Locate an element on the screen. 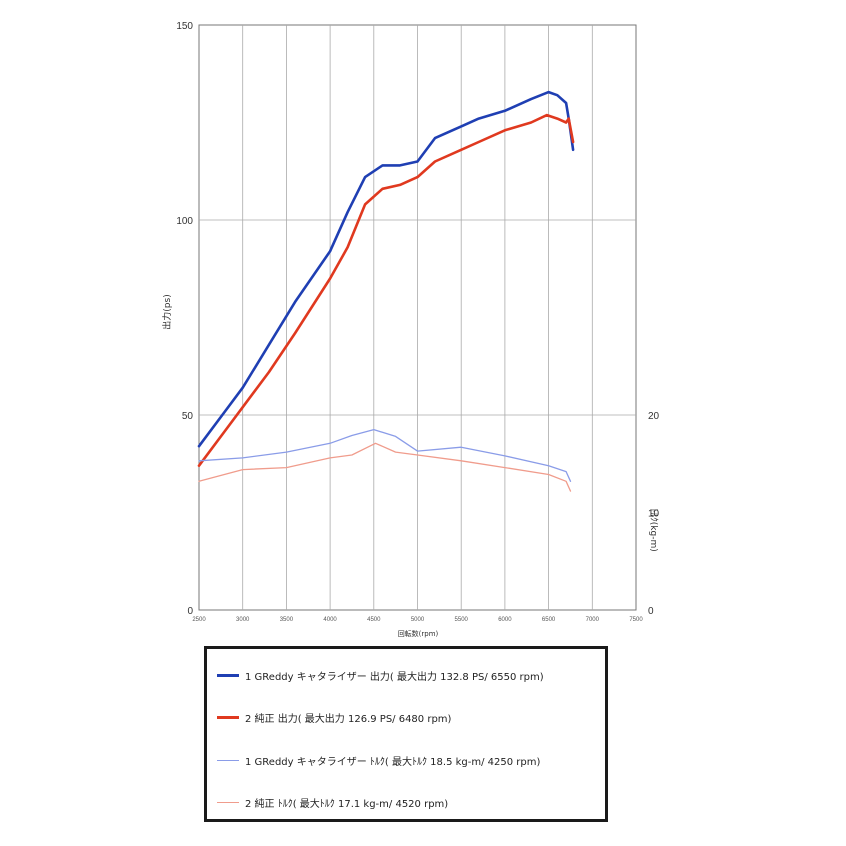  x-tick-label: 4500 is located at coordinates (374, 620).